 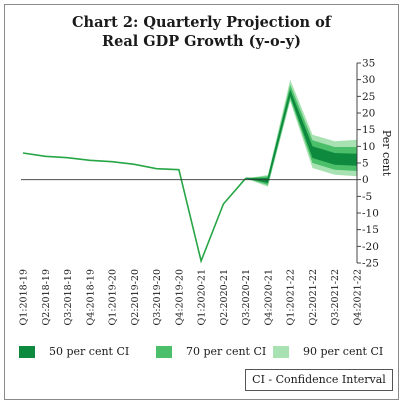 I want to click on x-tick-label: Q3:2020-21, so click(x=246, y=297).